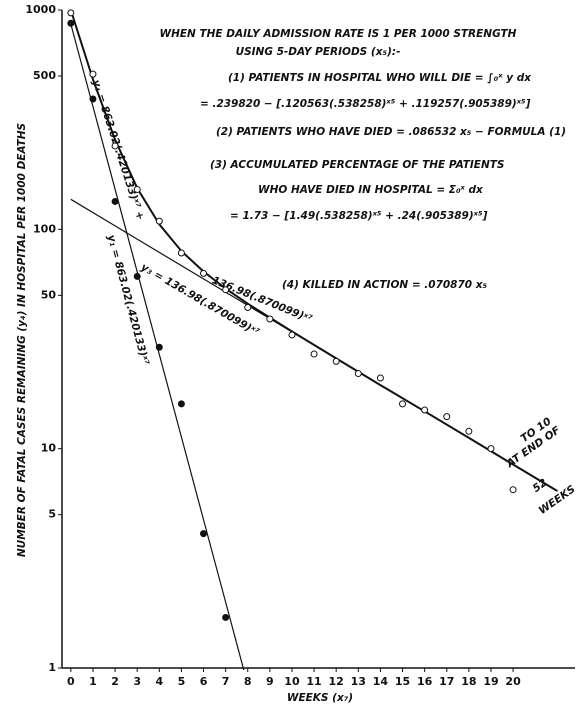 The height and width of the screenshot is (712, 576). What do you see at coordinates (381, 681) in the screenshot?
I see `x-tick-label: 14` at bounding box center [381, 681].